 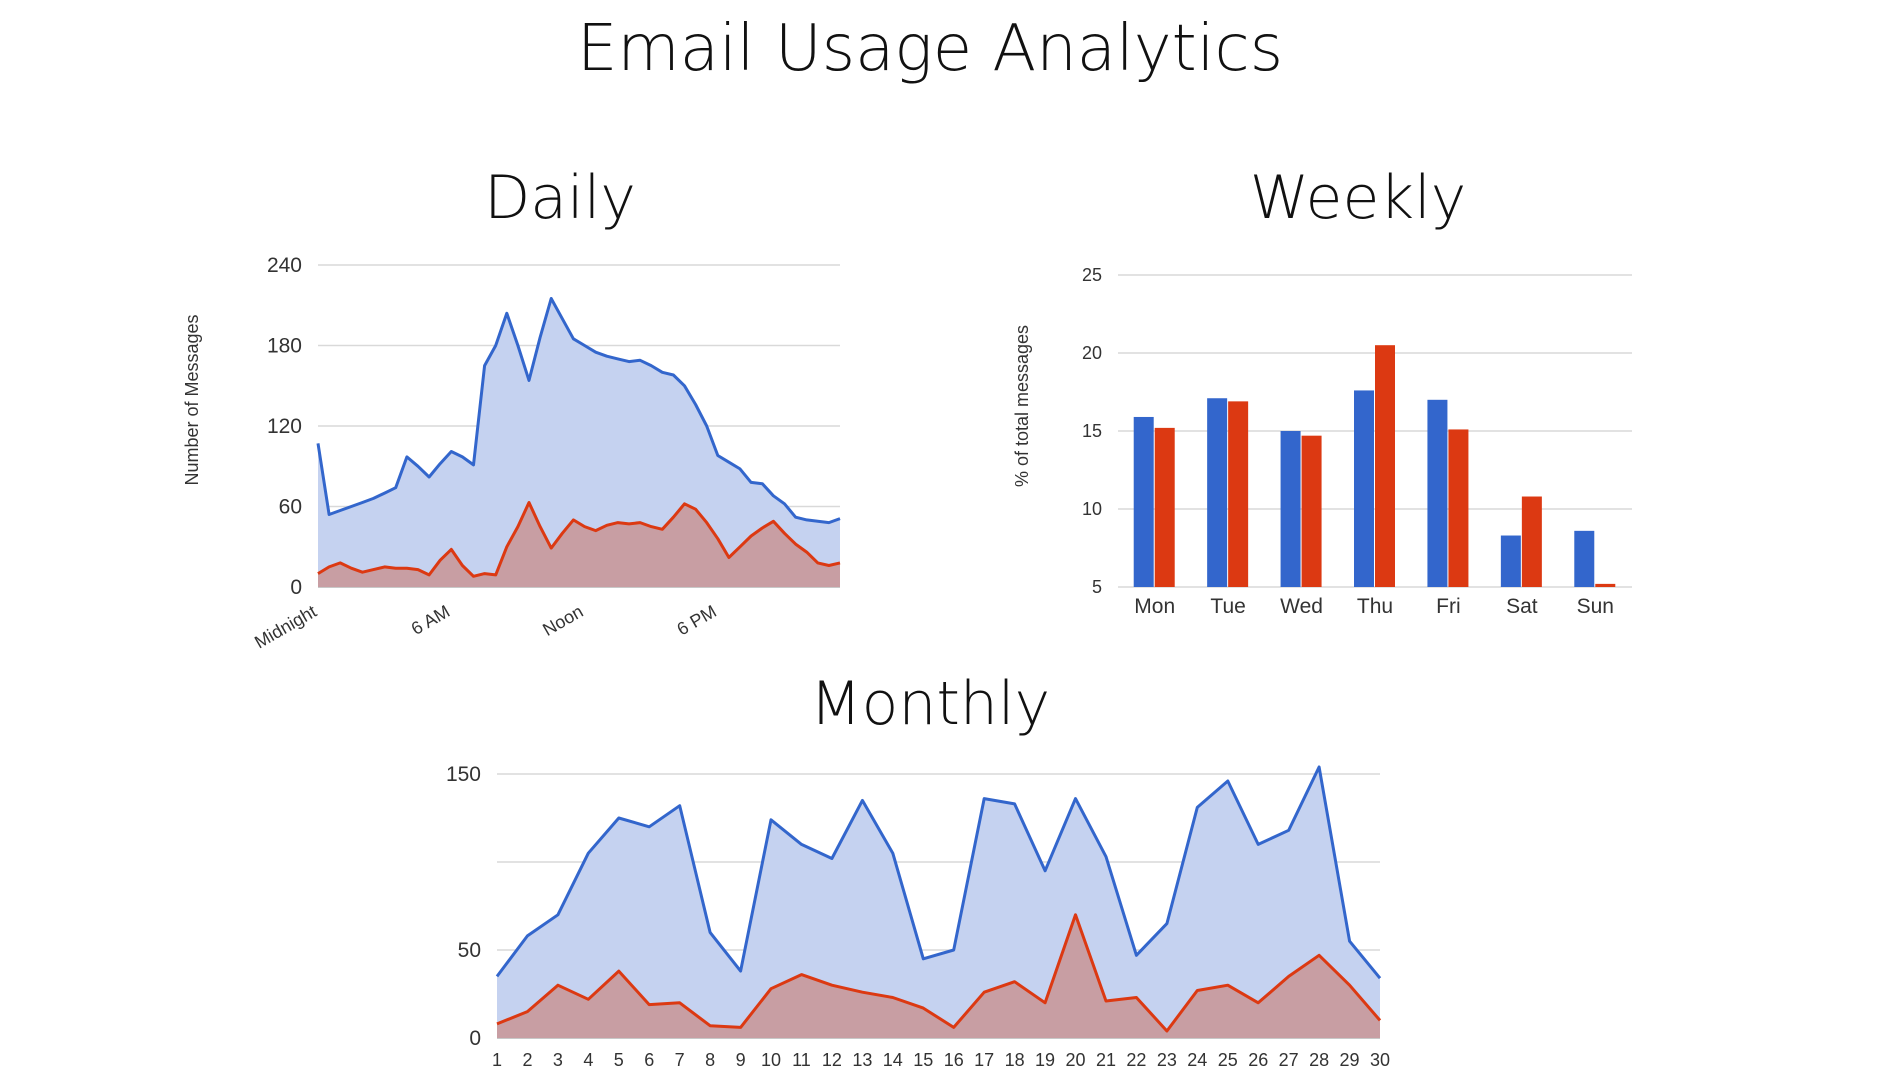 I want to click on weekly-y-tick-label: 5, so click(x=1097, y=587).